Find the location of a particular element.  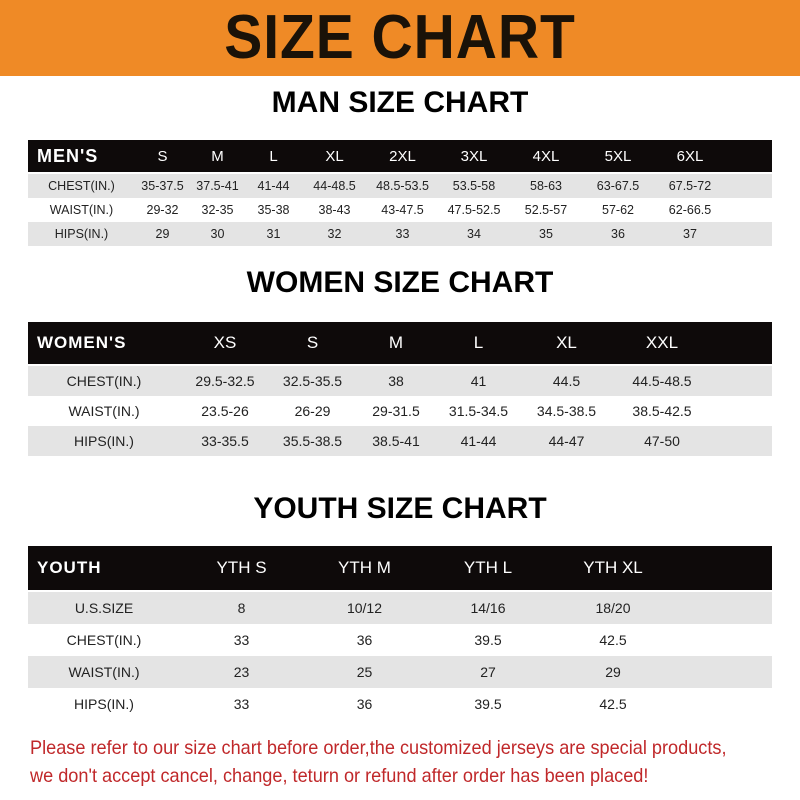

table-row: HIPS(IN.) 33 36 39.5 42.5 is located at coordinates (400, 704).